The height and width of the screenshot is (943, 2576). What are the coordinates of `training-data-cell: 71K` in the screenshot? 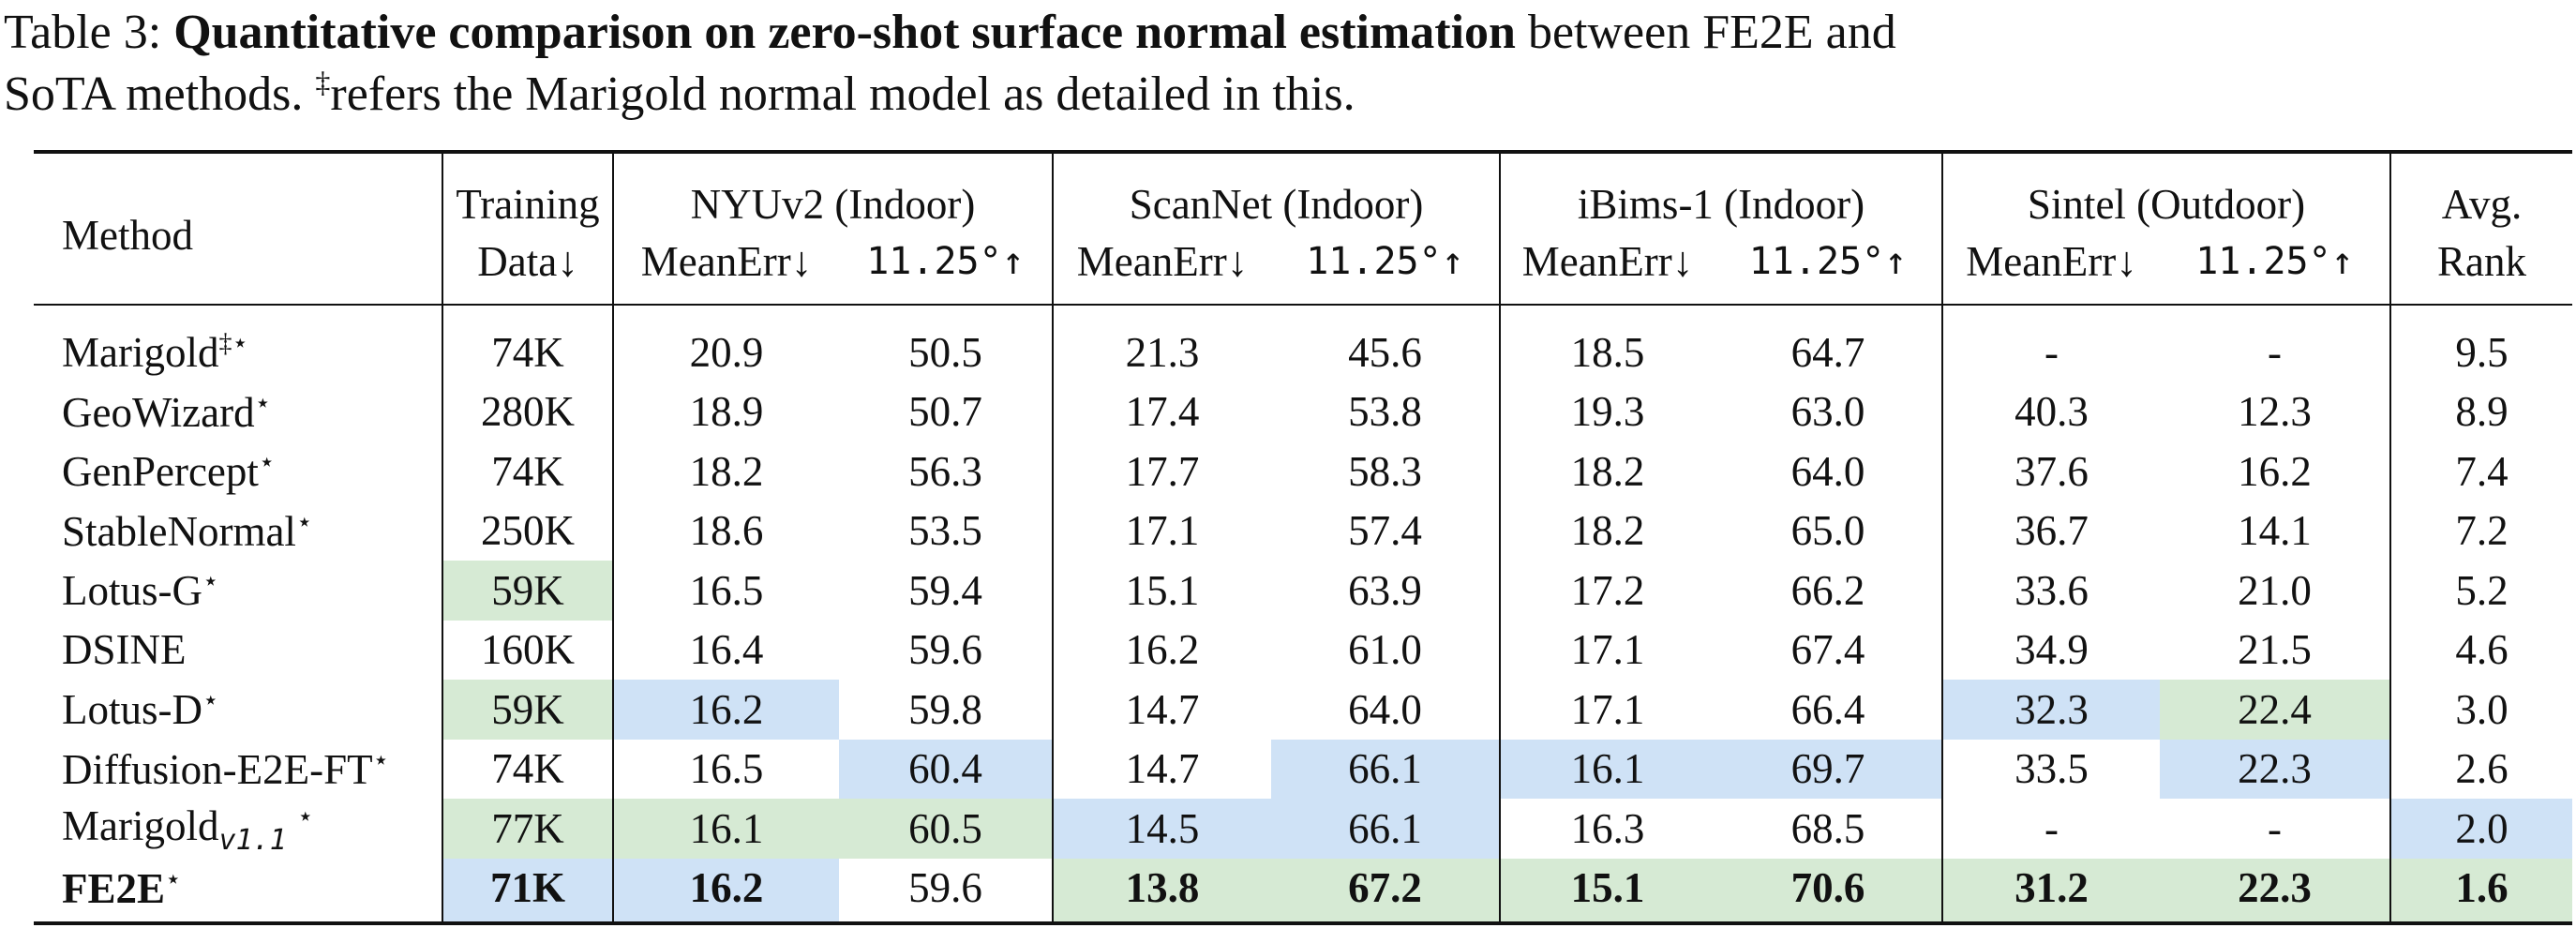 It's located at (528, 890).